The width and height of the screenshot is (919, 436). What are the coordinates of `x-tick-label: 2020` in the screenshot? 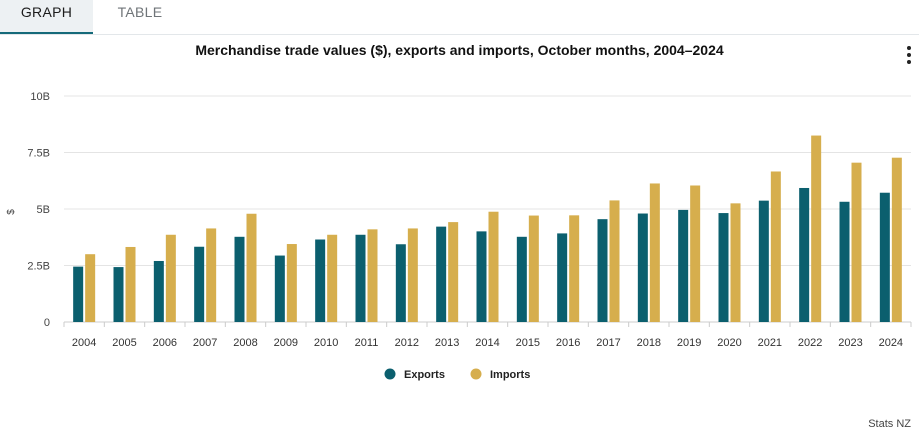 It's located at (729, 343).